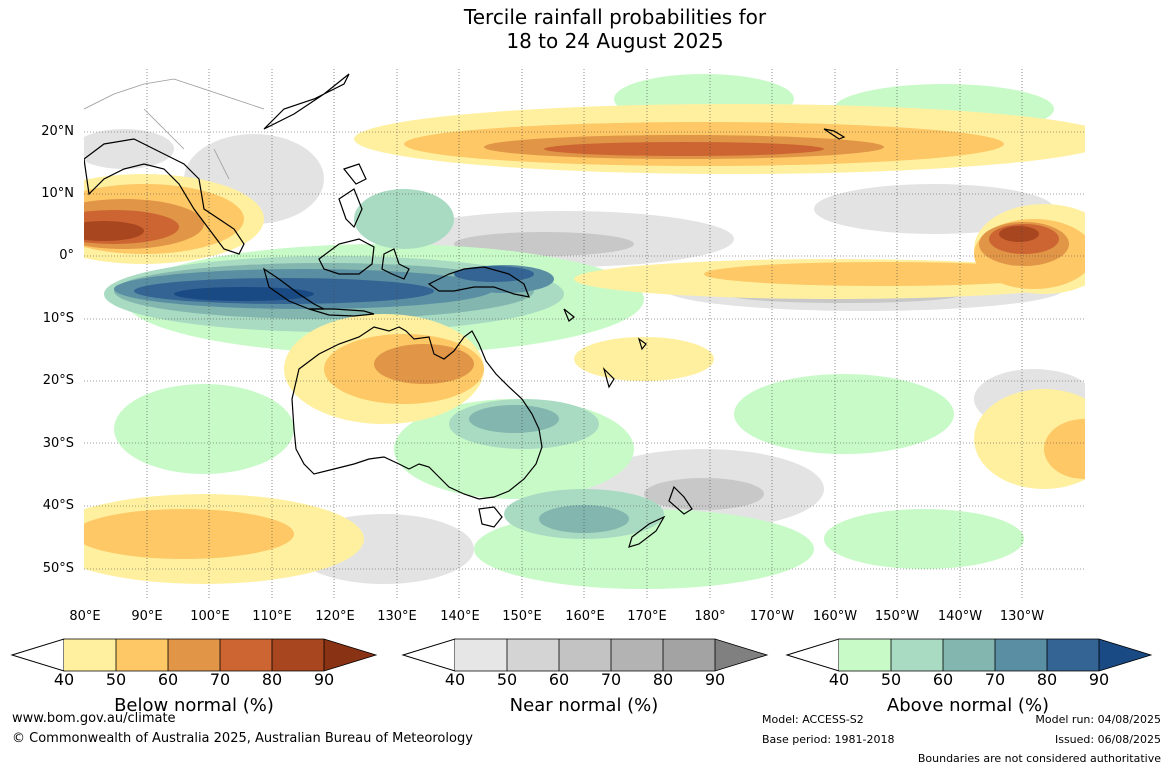  Describe the element at coordinates (1098, 719) in the screenshot. I see `model-run-info: Model run: 04/08/2025` at that location.